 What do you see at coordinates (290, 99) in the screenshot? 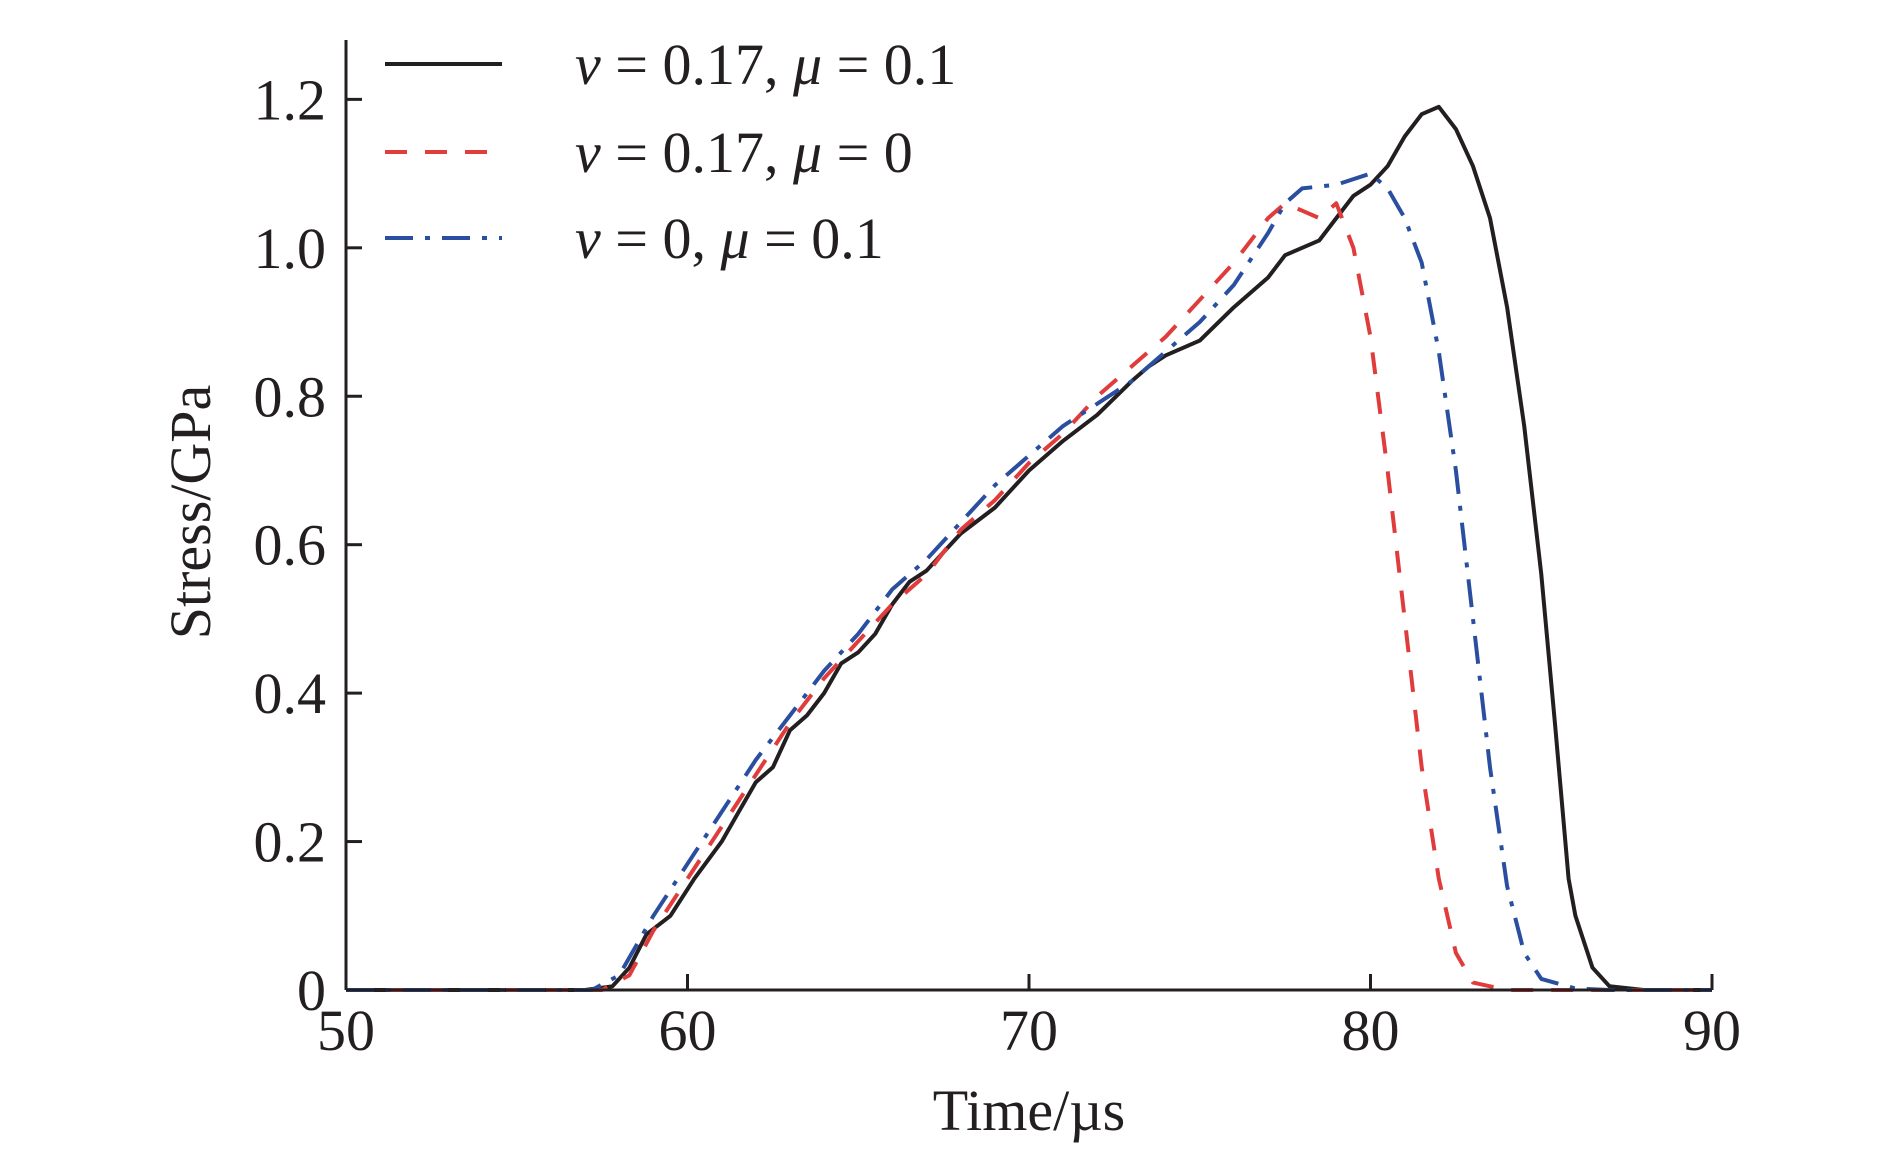
I see `y-tick-label: 1.2` at bounding box center [290, 99].